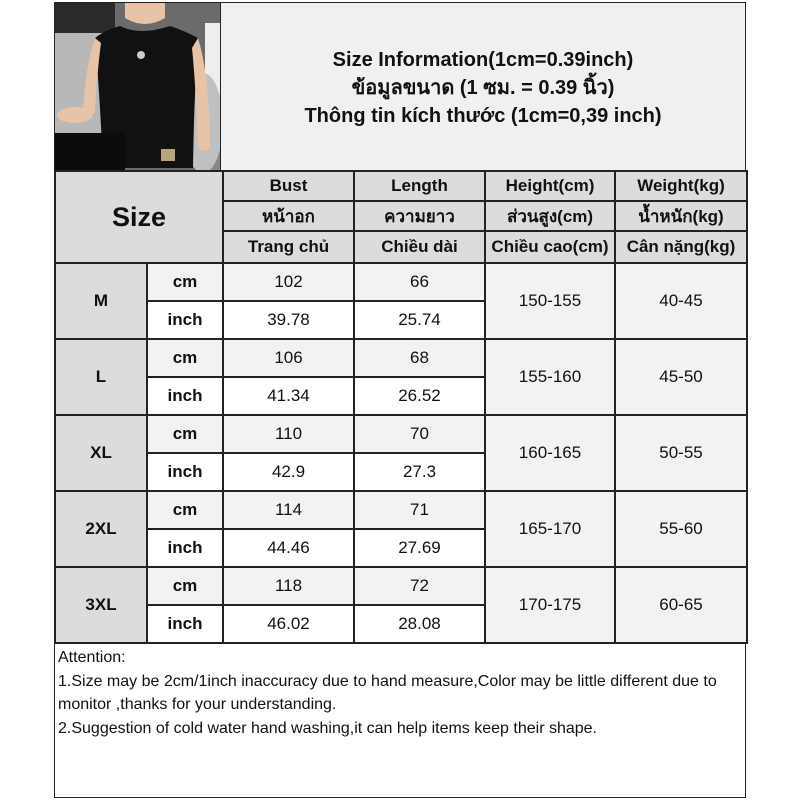 This screenshot has height=800, width=800. I want to click on table-row-cm: 3XL cm 118 72 170-175 60-65, so click(401, 605).